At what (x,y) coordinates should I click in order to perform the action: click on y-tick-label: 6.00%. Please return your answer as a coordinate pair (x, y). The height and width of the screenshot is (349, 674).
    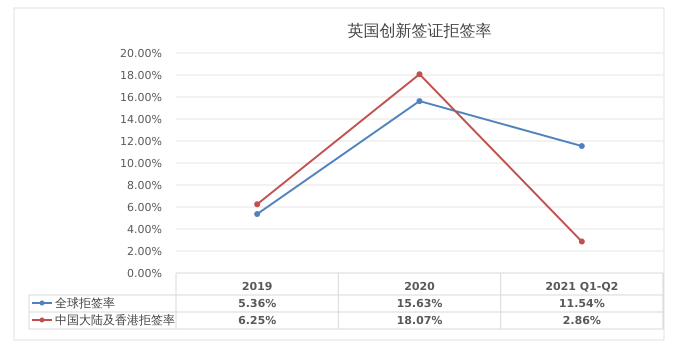
    Looking at the image, I should click on (144, 207).